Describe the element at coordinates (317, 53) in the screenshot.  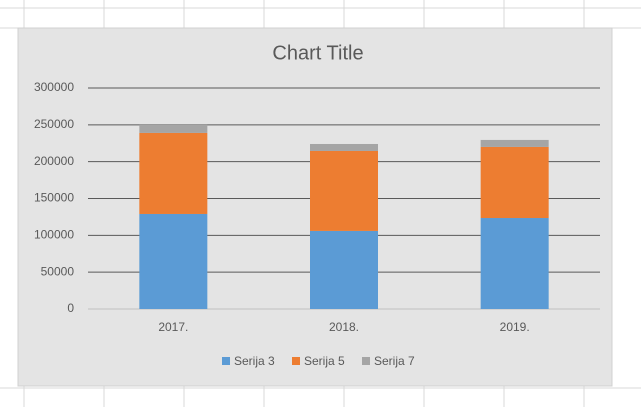
I see `chart-title: Chart Title` at that location.